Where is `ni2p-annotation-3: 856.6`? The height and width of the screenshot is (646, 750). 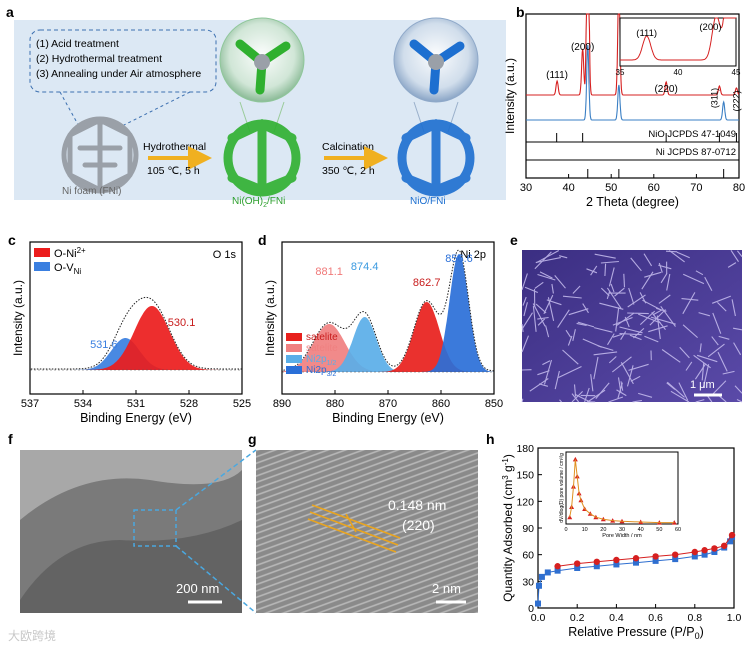
ni2p-annotation-3: 856.6 is located at coordinates (459, 259).